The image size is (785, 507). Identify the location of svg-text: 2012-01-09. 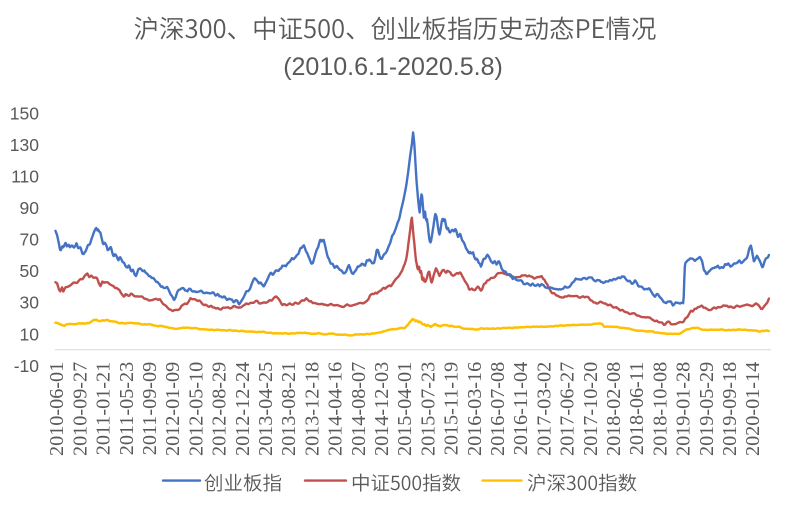
(173, 409).